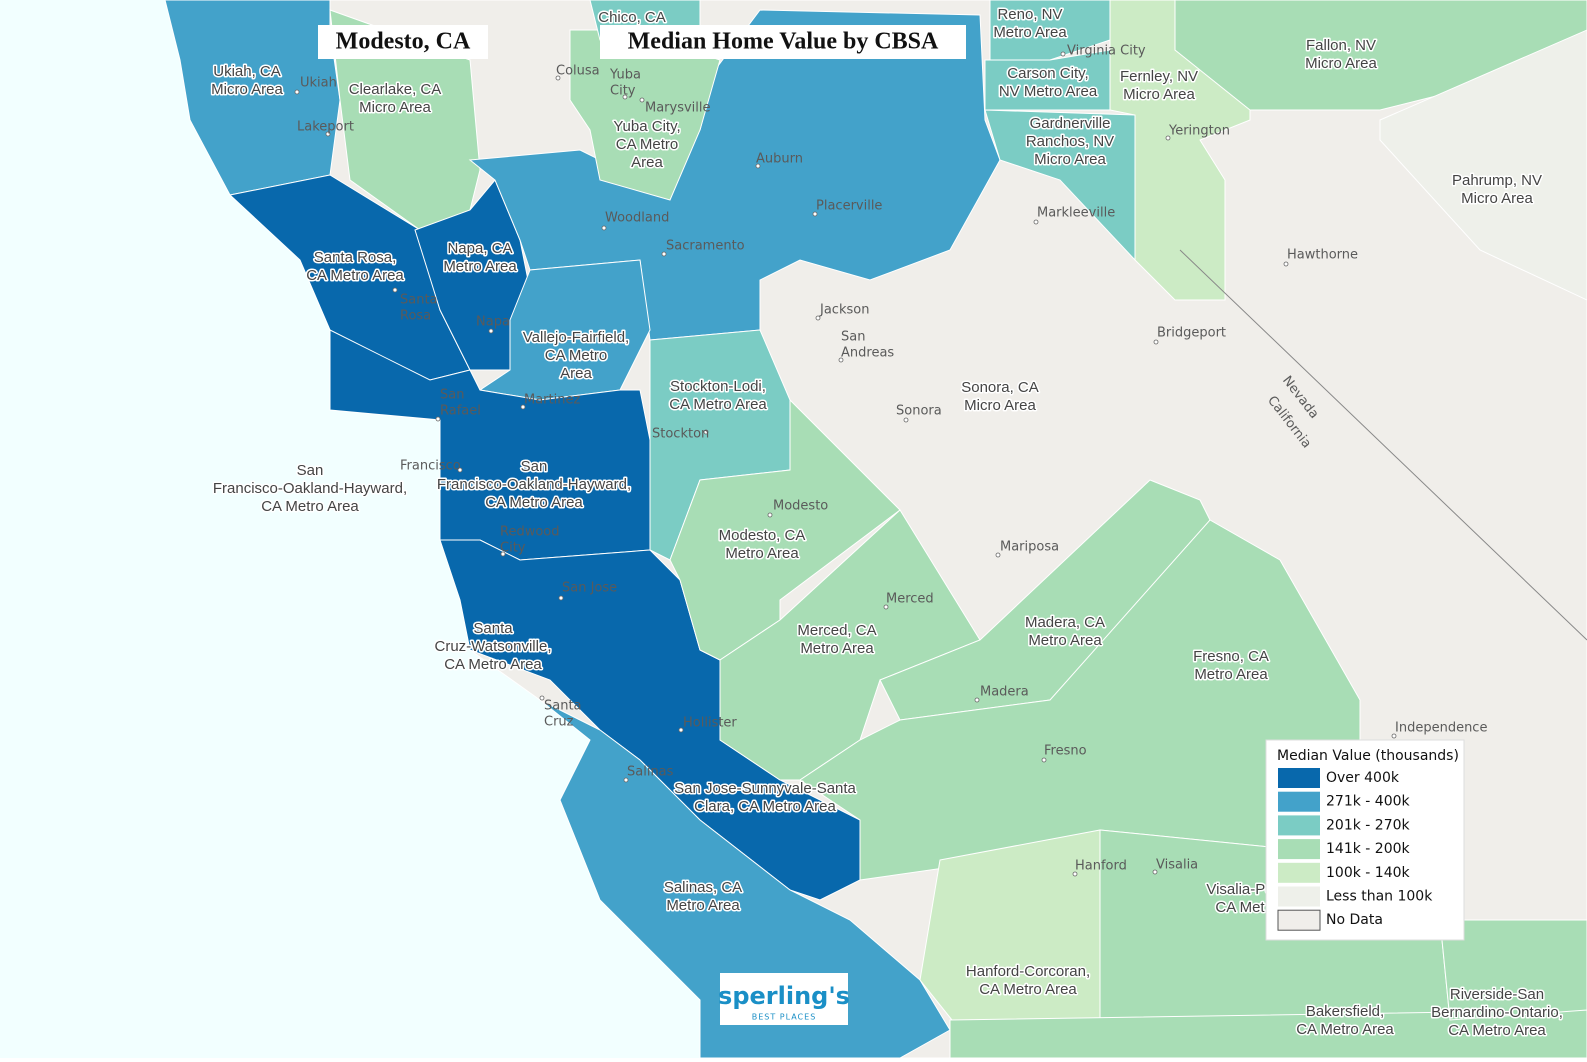 Image resolution: width=1587 pixels, height=1062 pixels. Describe the element at coordinates (836, 630) in the screenshot. I see `region-label: Merced, CA` at that location.